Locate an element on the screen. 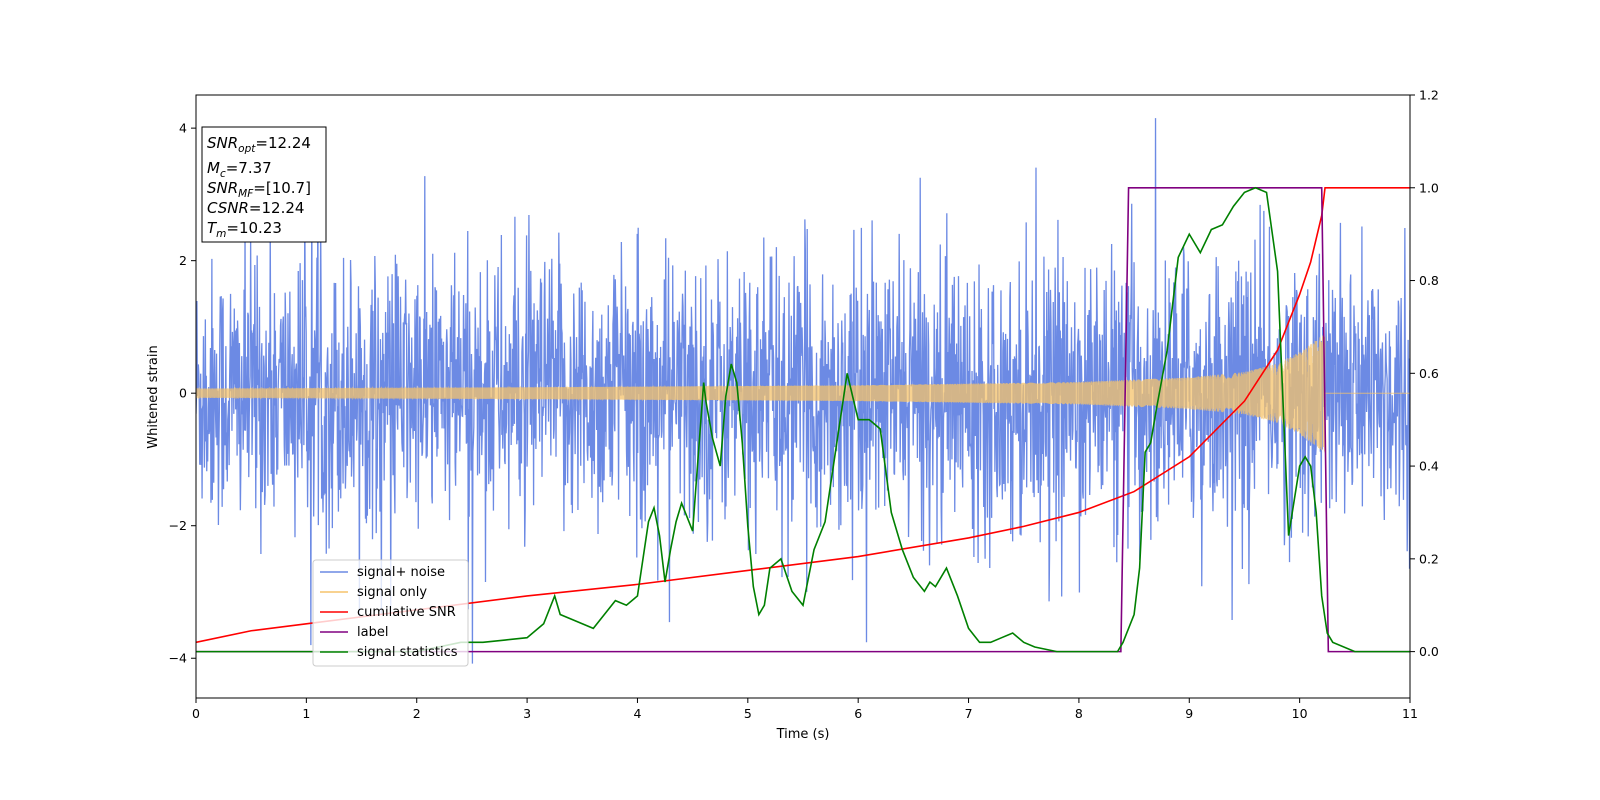 The width and height of the screenshot is (1600, 800). y2-tick-label: 0.4 is located at coordinates (1429, 466).